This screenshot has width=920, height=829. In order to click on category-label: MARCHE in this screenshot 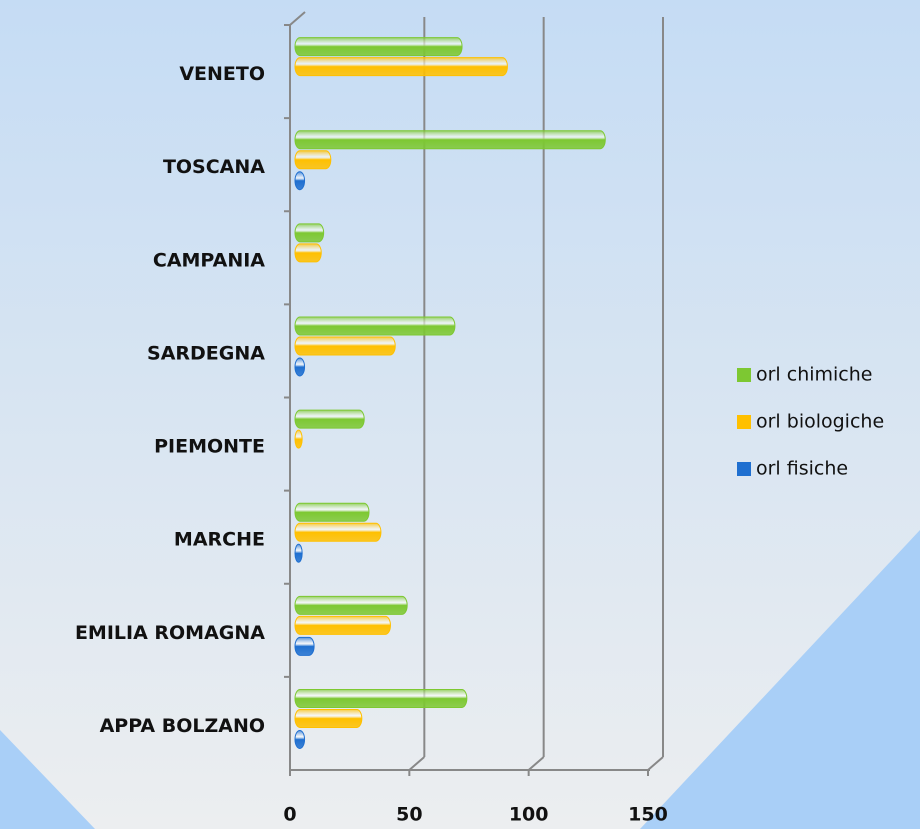, I will do `click(219, 540)`.